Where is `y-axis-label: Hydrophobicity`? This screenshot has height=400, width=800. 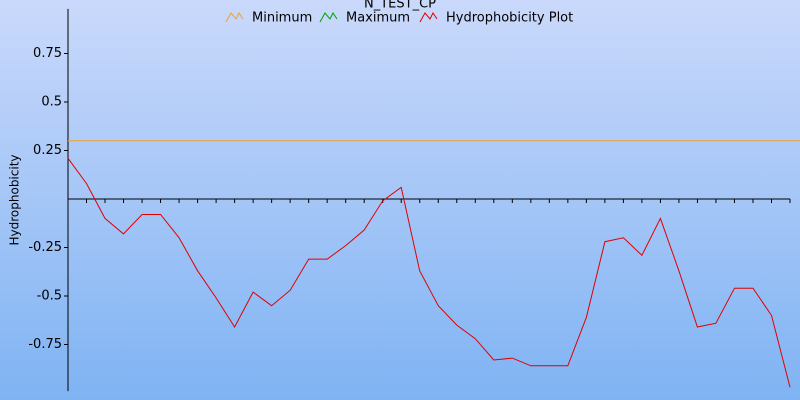
y-axis-label: Hydrophobicity is located at coordinates (15, 199).